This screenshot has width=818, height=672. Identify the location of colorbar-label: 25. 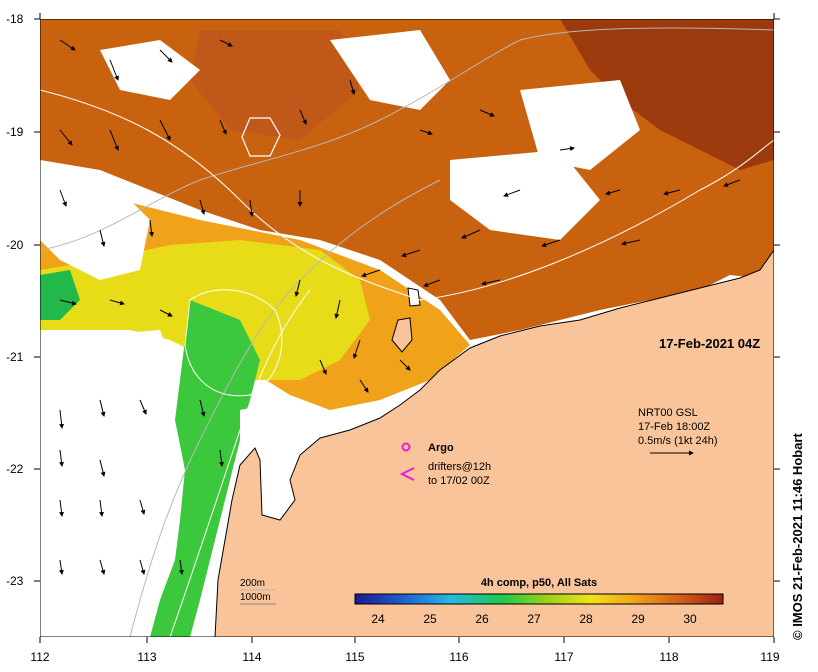
(430, 619).